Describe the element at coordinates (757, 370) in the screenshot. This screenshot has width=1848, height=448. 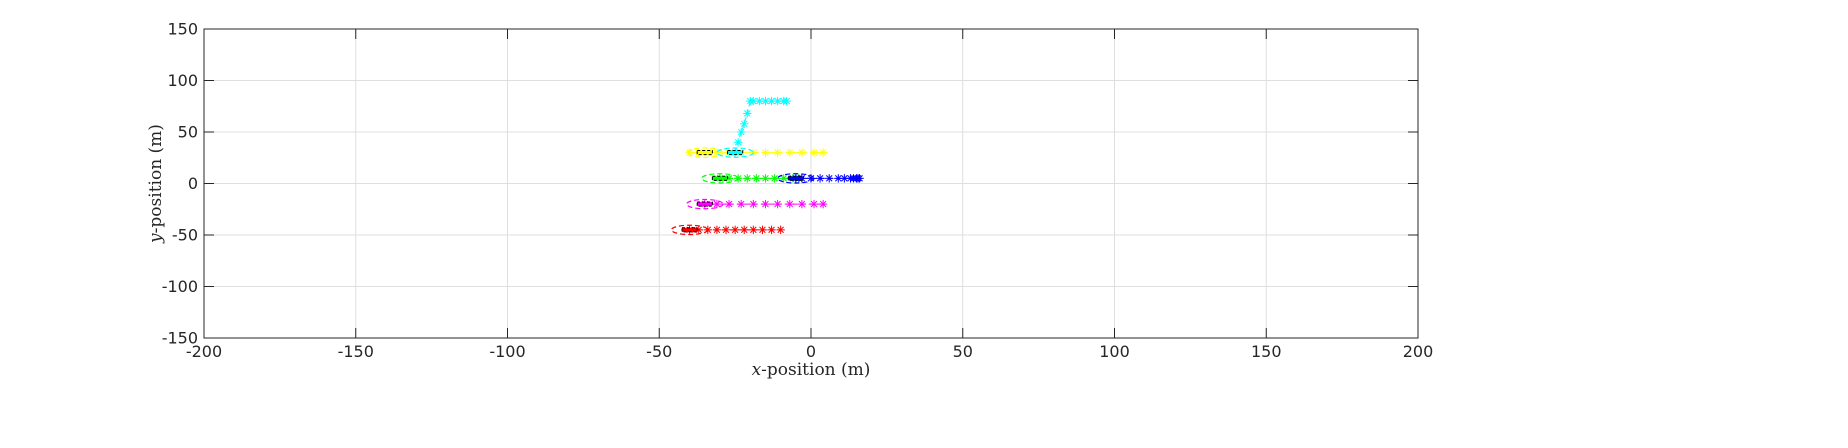
I see `x-axis-var: x` at that location.